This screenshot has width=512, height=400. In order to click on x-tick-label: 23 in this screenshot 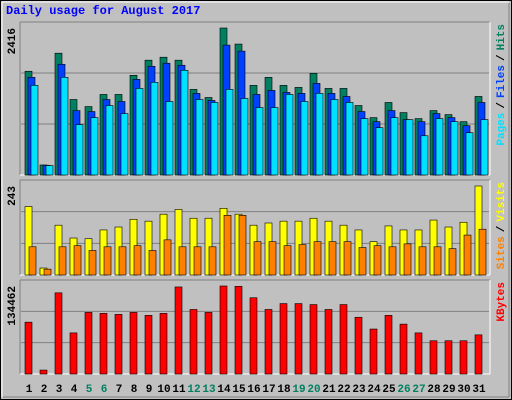, I will do `click(359, 390)`.